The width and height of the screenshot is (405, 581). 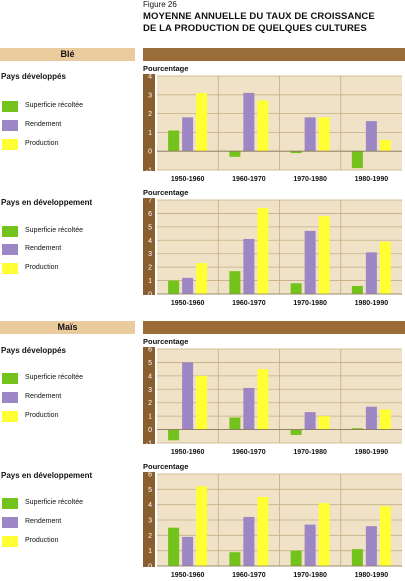 What do you see at coordinates (33, 350) in the screenshot?
I see `panel-title: Pays développés` at bounding box center [33, 350].